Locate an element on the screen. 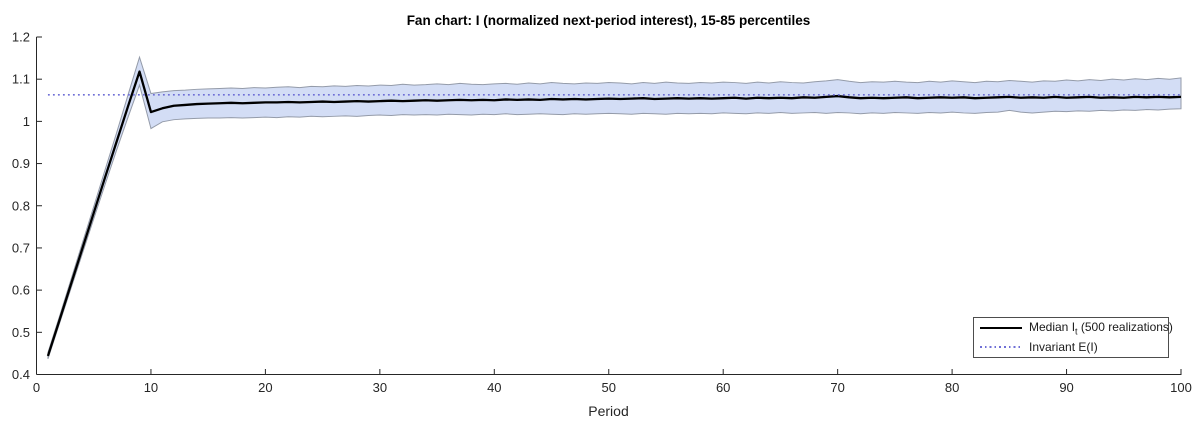 This screenshot has height=439, width=1200. legend-label-median: Median It (500 realizations) is located at coordinates (1101, 328).